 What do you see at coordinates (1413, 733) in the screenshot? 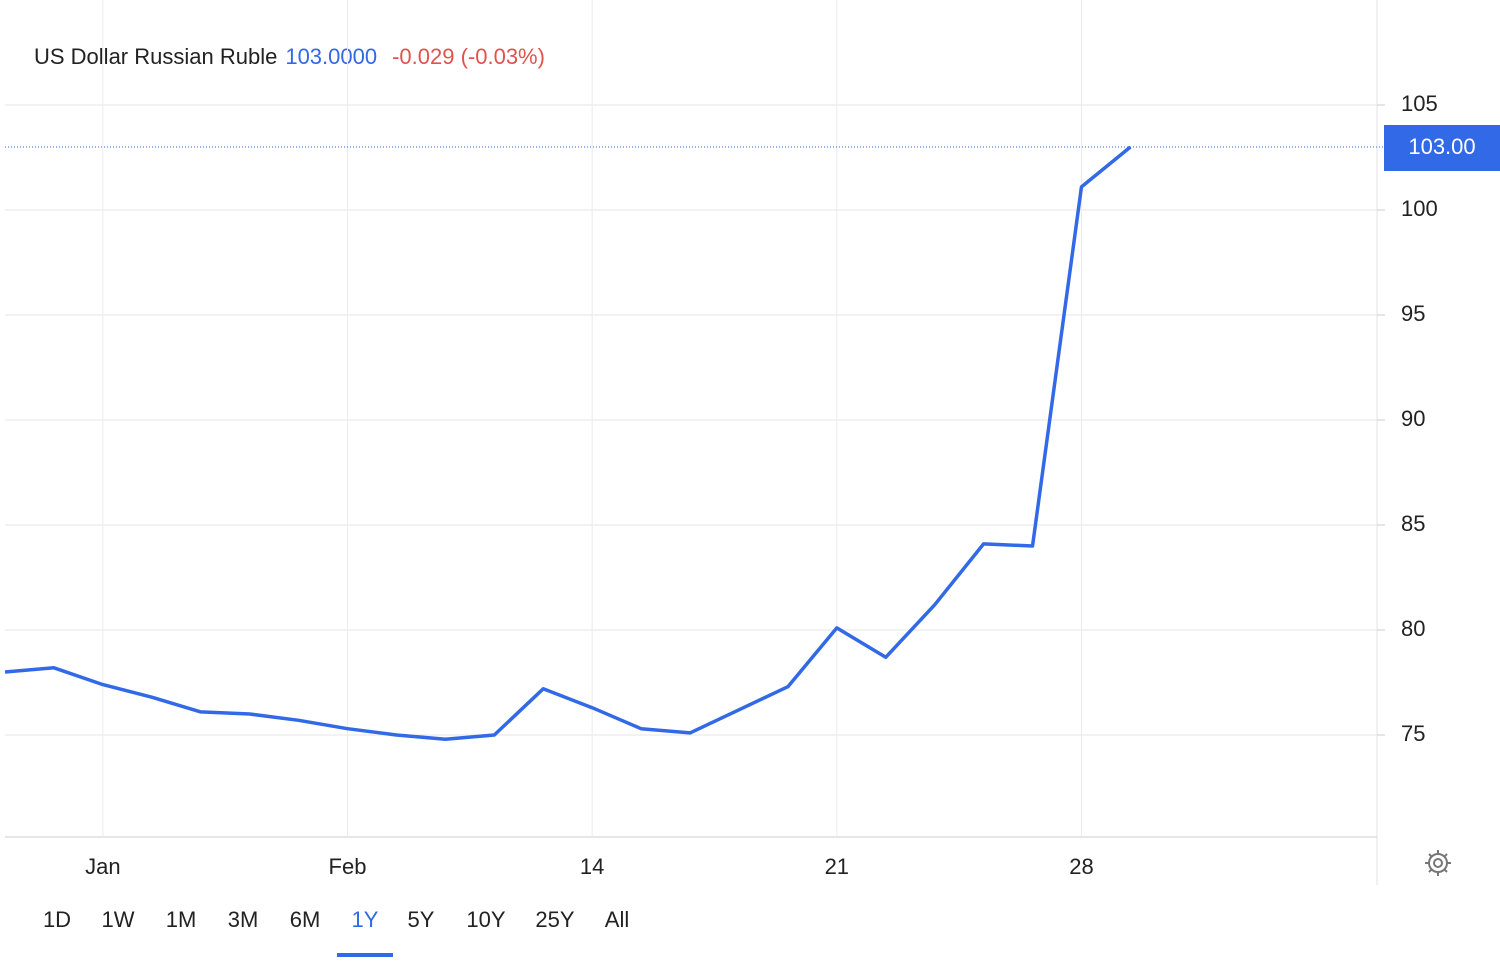
I see `y-tick-label: 75` at bounding box center [1413, 733].